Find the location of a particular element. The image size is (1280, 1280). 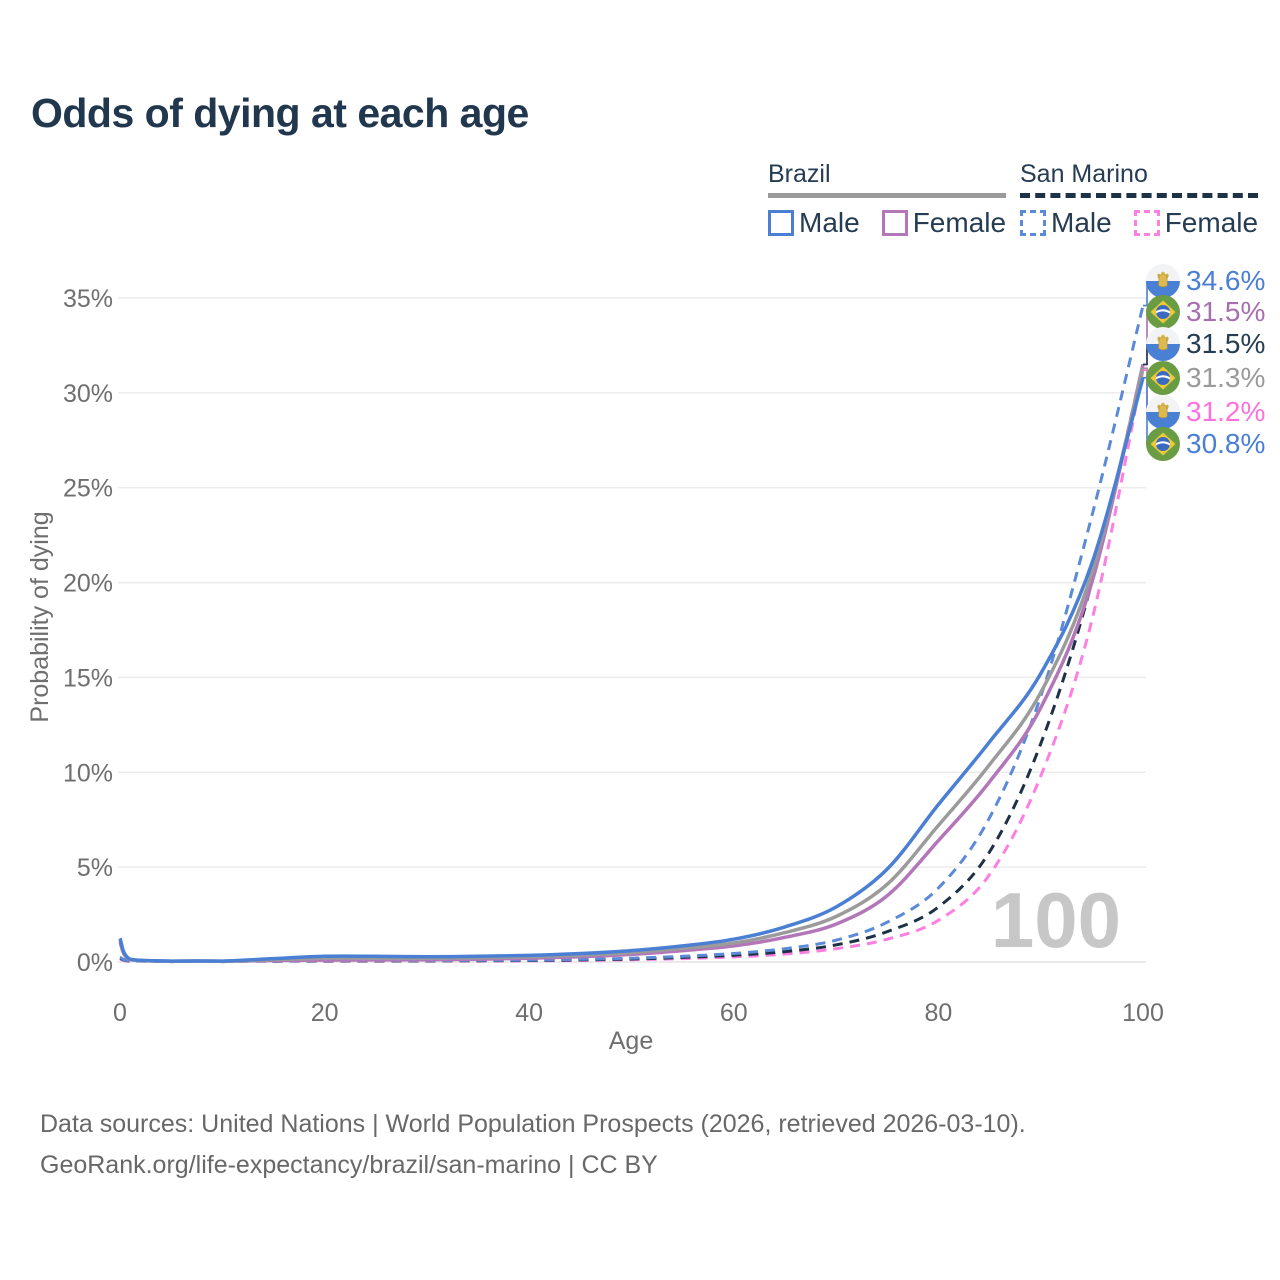

end-label-san-marino-all: 31.5% is located at coordinates (1205, 344).